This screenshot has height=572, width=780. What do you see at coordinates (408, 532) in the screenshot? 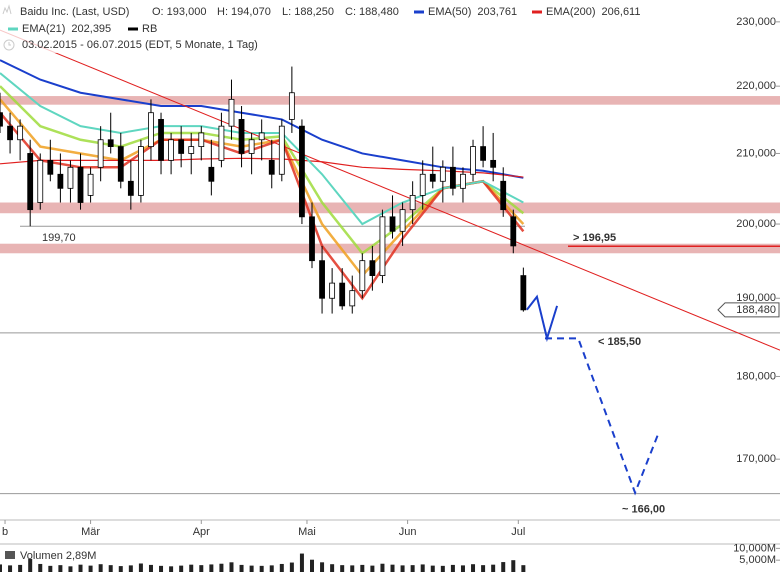
I see `x-tick-label: Jun` at bounding box center [408, 532].